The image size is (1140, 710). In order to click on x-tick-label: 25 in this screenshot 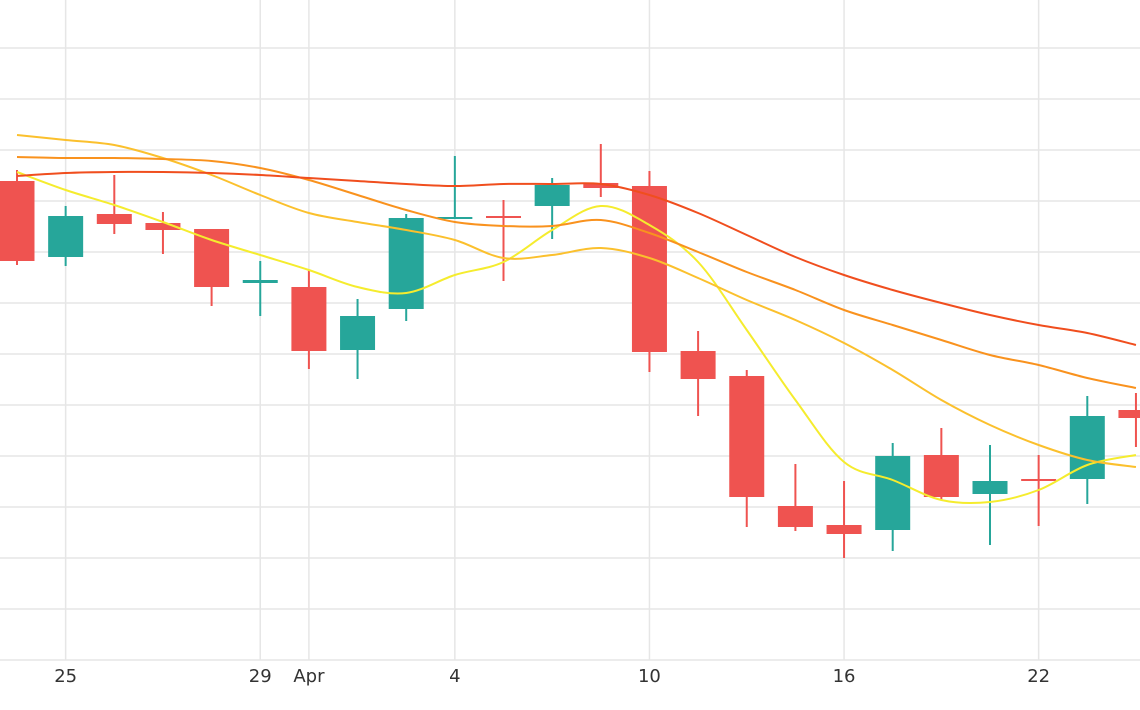, I will do `click(65, 676)`.